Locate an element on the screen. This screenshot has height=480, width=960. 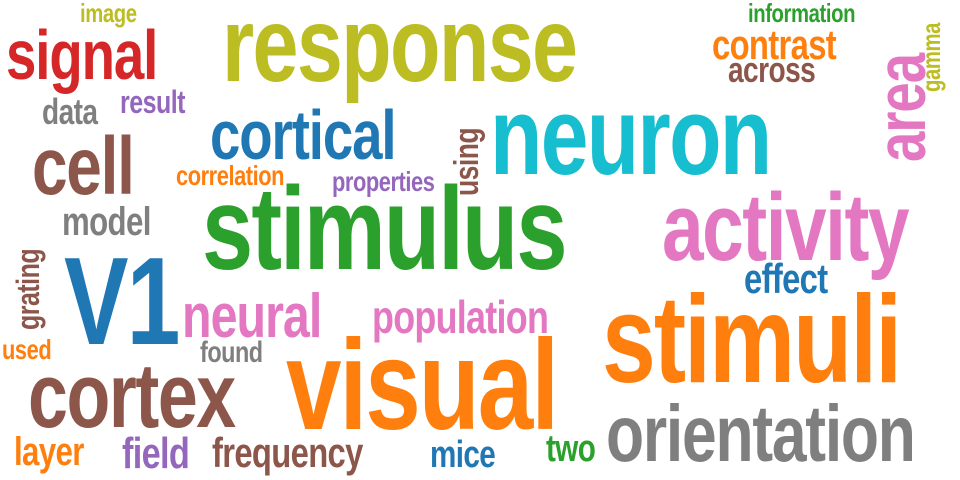
word-cortical: cortical is located at coordinates (303, 135).